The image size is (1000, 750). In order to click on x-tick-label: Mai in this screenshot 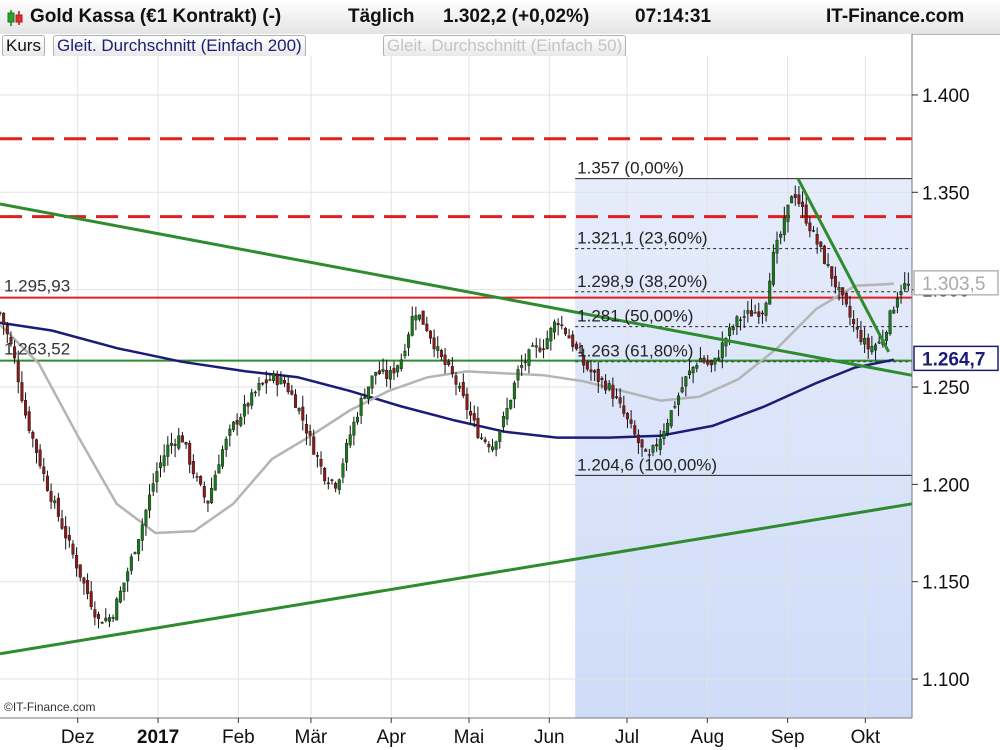, I will do `click(469, 737)`.